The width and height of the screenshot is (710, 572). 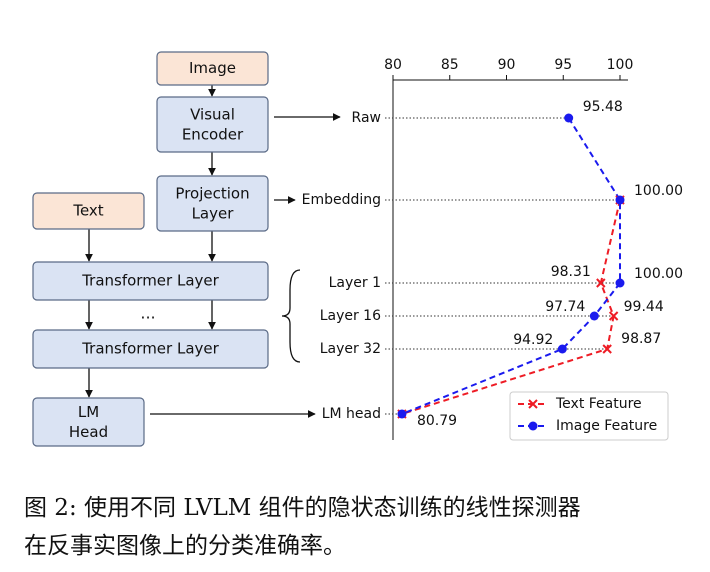 I want to click on x-tick-label: 100, so click(x=620, y=65).